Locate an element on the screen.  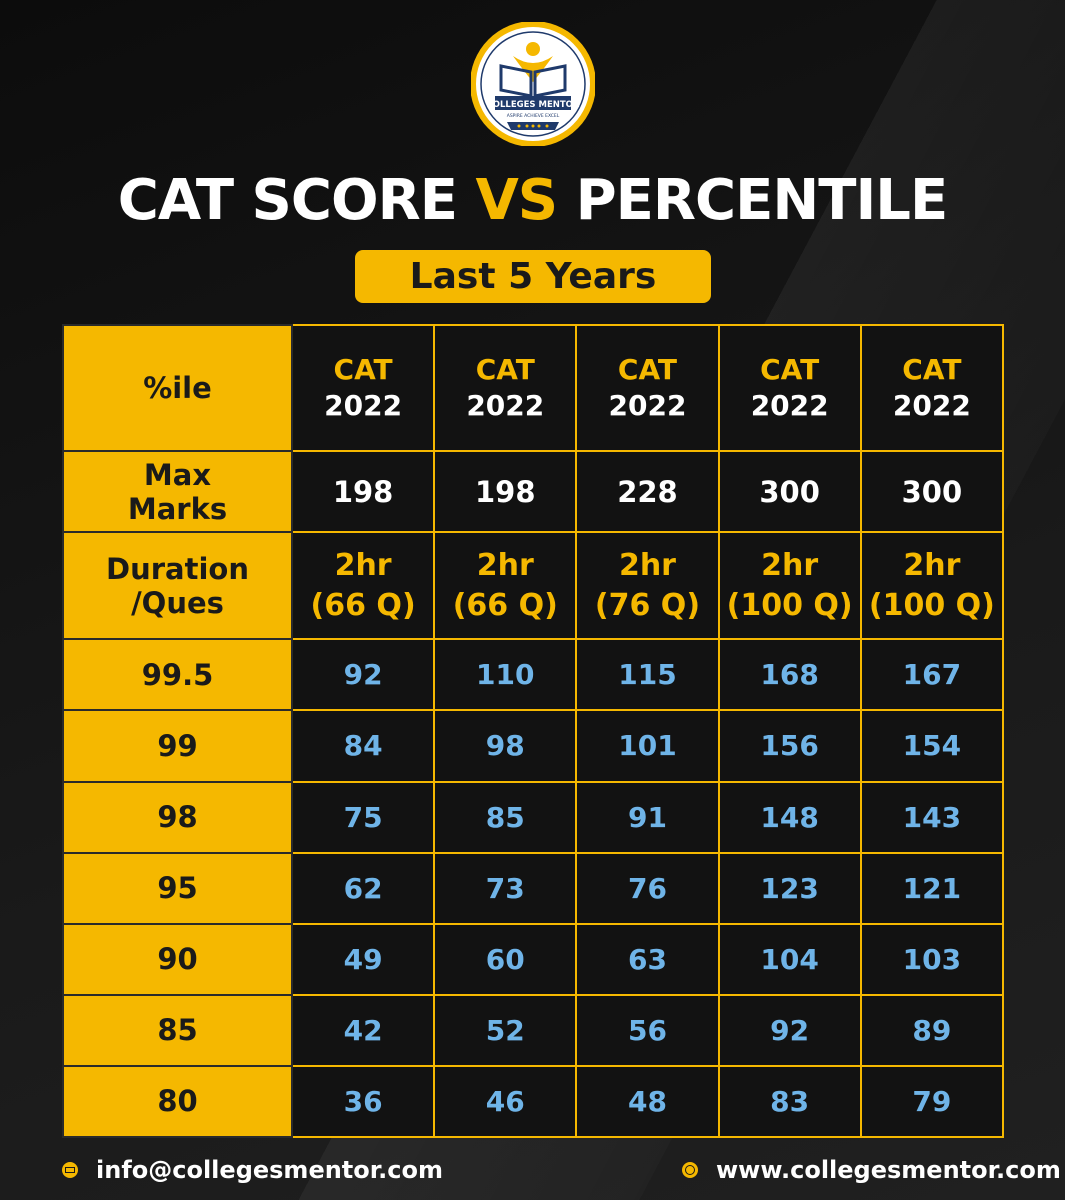
score-cell: 121 is located at coordinates (932, 888).